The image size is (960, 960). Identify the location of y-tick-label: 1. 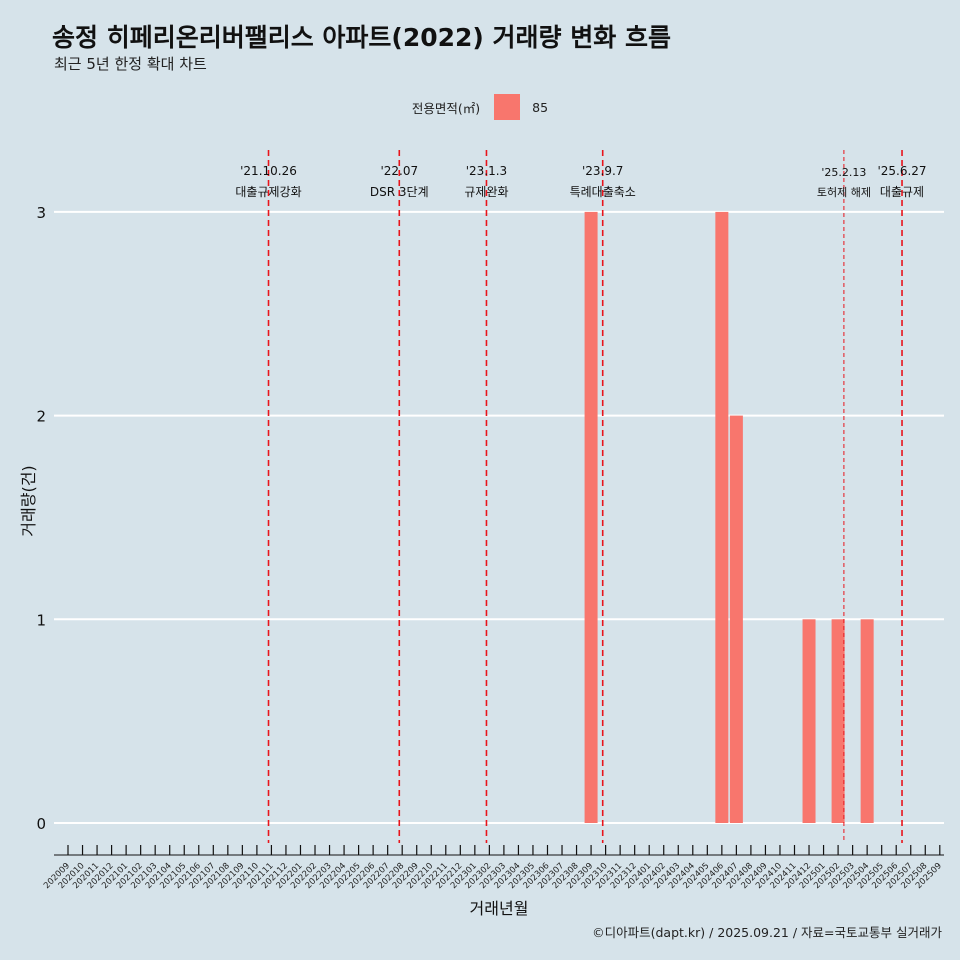
(41, 620).